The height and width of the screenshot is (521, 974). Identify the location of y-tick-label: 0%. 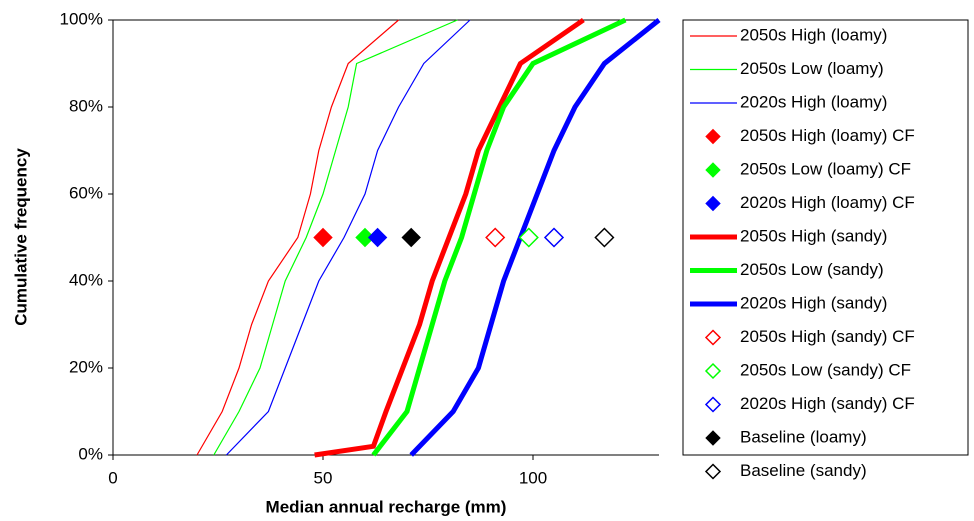
(90, 453).